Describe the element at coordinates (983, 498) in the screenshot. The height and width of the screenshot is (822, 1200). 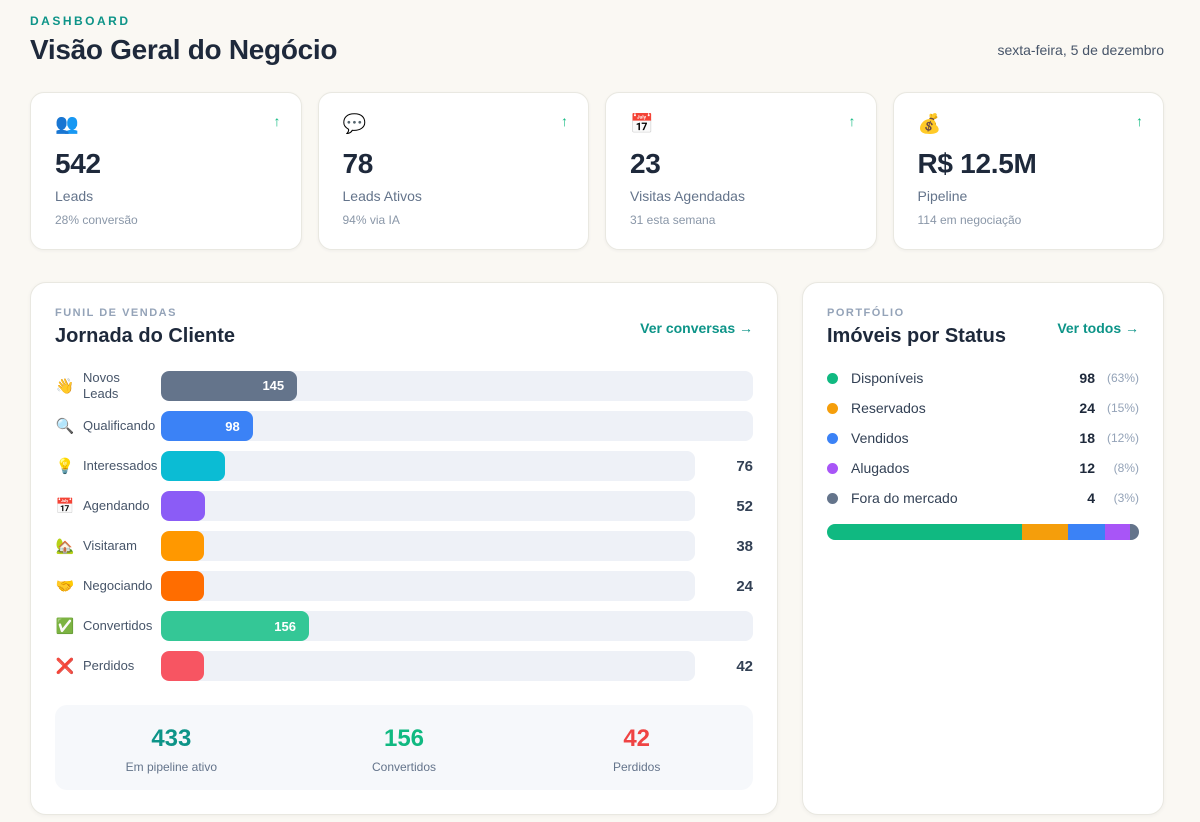
I see `legend-item-fora-do-mercado: Fora do mercado 4 (3%)` at that location.